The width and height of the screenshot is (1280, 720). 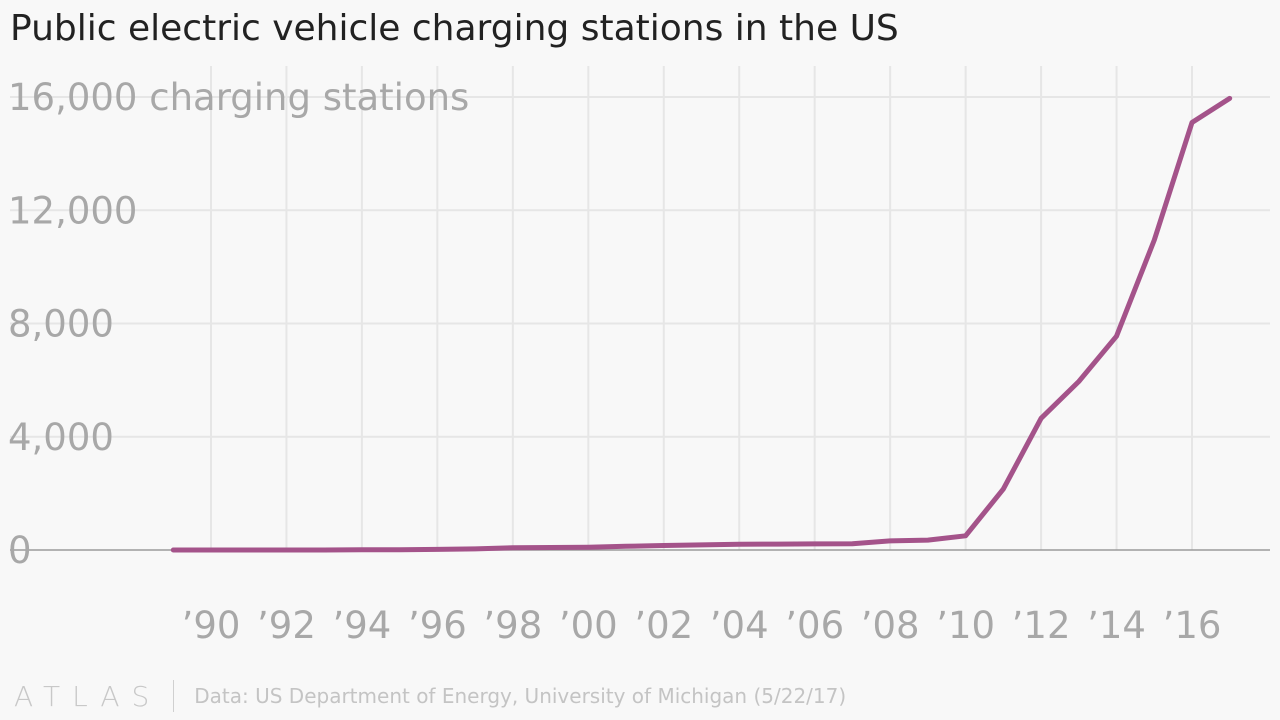 I want to click on x-tick-label: ’98, so click(x=512, y=625).